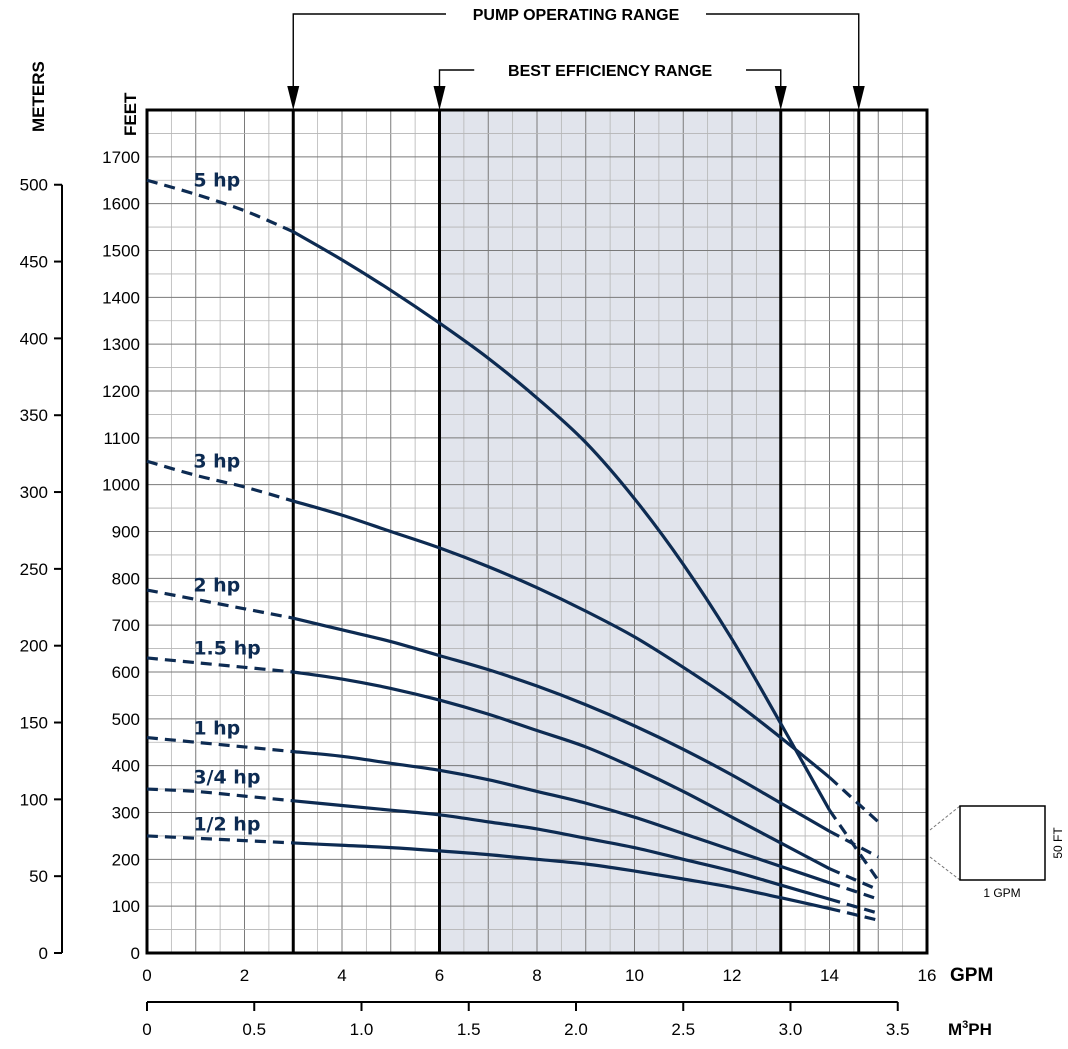 The height and width of the screenshot is (1049, 1068). I want to click on pump-operating-range-label: PUMP OPERATING RANGE, so click(576, 15).